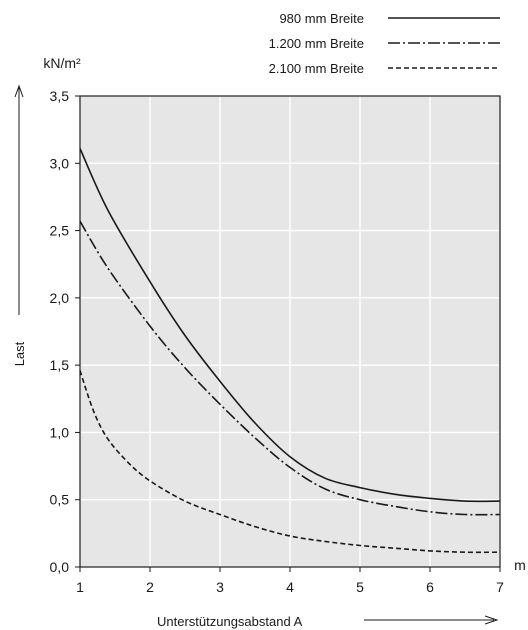 Image resolution: width=528 pixels, height=630 pixels. What do you see at coordinates (290, 587) in the screenshot?
I see `x-tick-label: 4` at bounding box center [290, 587].